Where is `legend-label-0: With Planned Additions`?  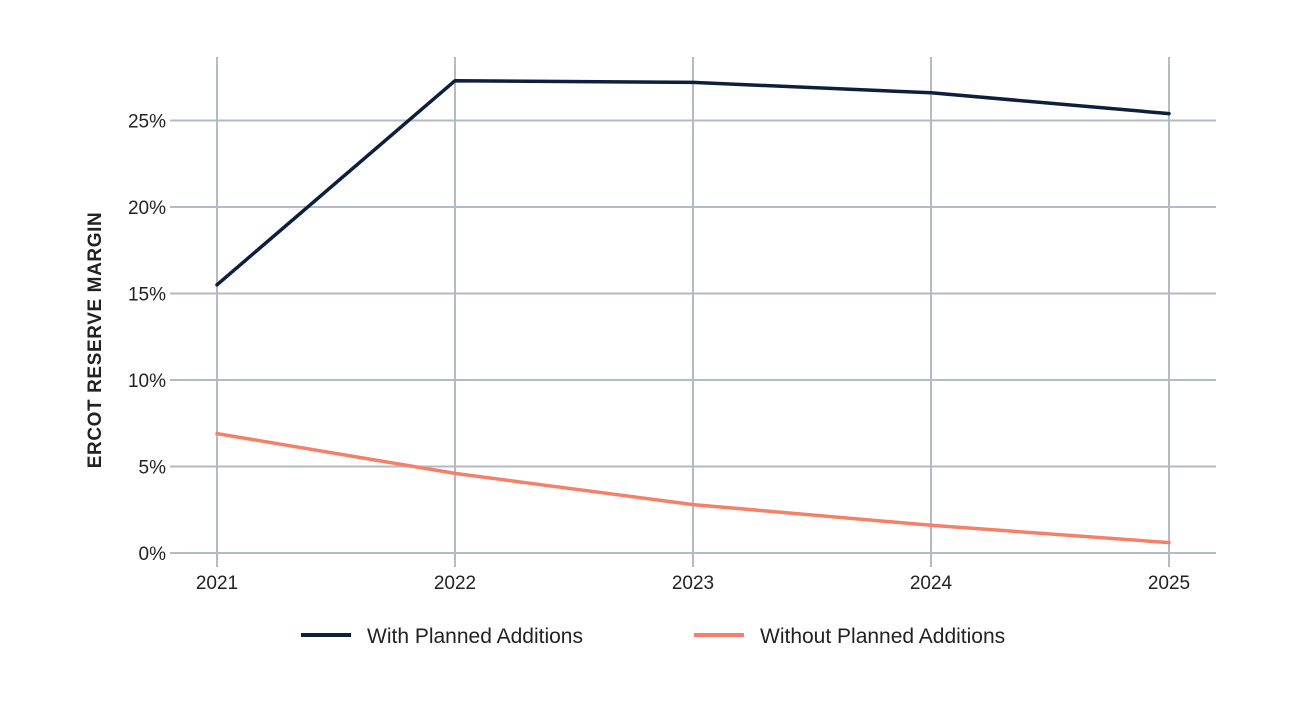
legend-label-0: With Planned Additions is located at coordinates (475, 636).